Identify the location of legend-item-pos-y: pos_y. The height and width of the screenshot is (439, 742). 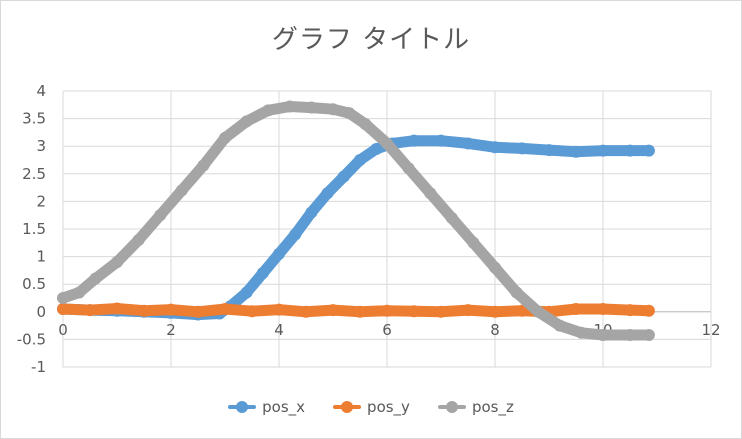
(371, 407).